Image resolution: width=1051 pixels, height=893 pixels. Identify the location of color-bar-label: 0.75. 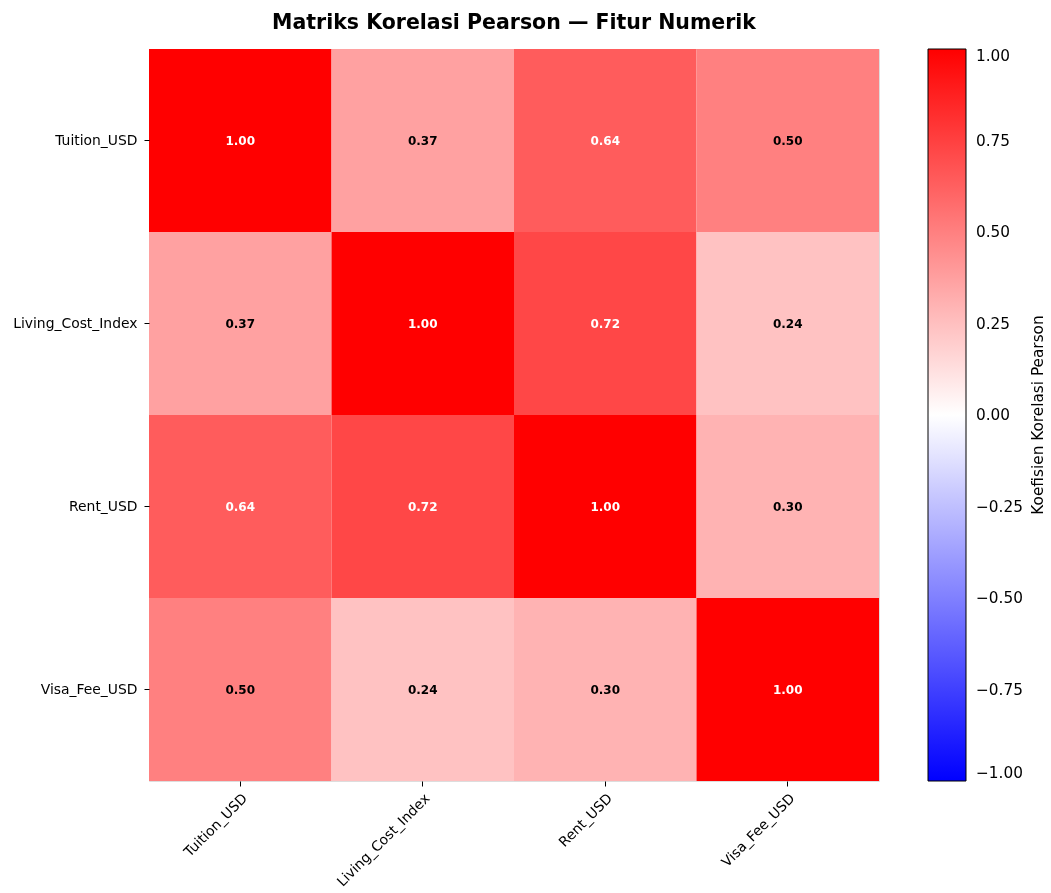
(993, 140).